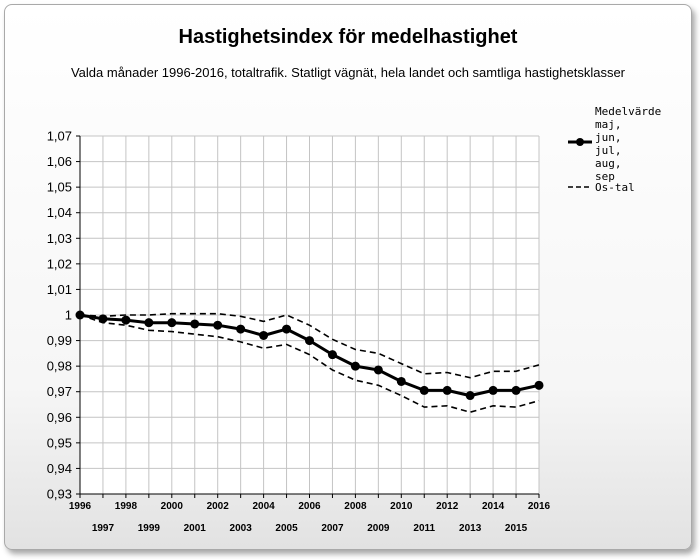  What do you see at coordinates (424, 528) in the screenshot?
I see `x-tick-label: 2011` at bounding box center [424, 528].